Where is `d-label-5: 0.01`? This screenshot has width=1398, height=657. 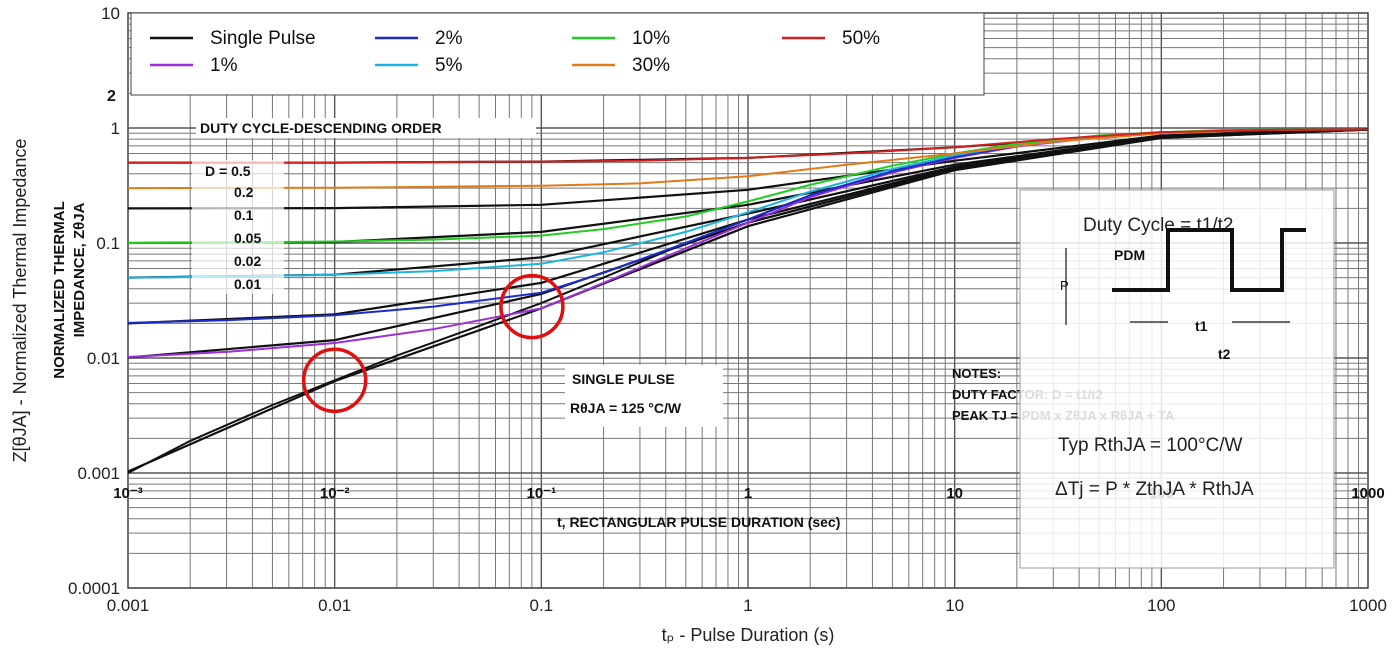
d-label-5: 0.01 is located at coordinates (247, 284).